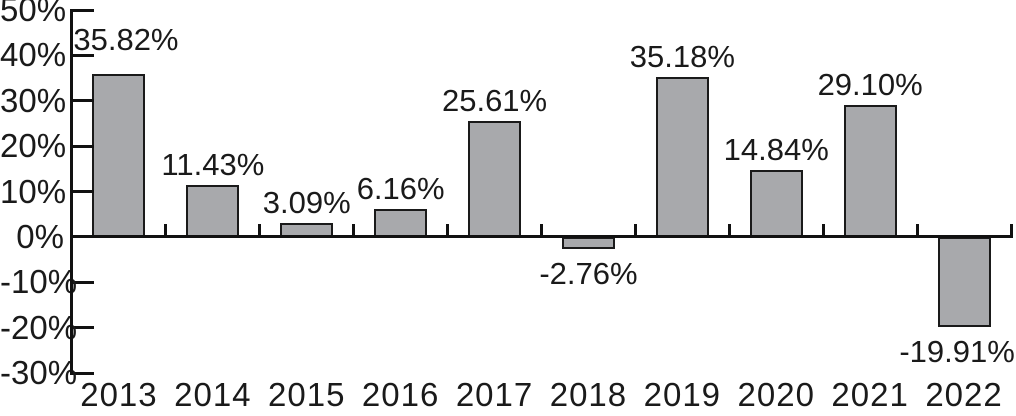  Describe the element at coordinates (964, 282) in the screenshot. I see `bar-2022` at that location.